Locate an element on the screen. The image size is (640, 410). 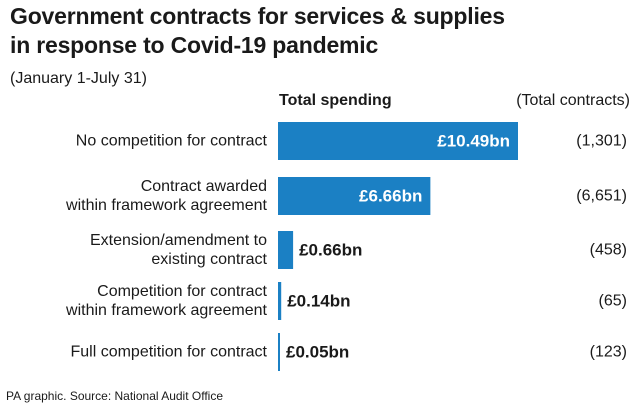
category-label-2-line-2: within framework agreement is located at coordinates (166, 205).